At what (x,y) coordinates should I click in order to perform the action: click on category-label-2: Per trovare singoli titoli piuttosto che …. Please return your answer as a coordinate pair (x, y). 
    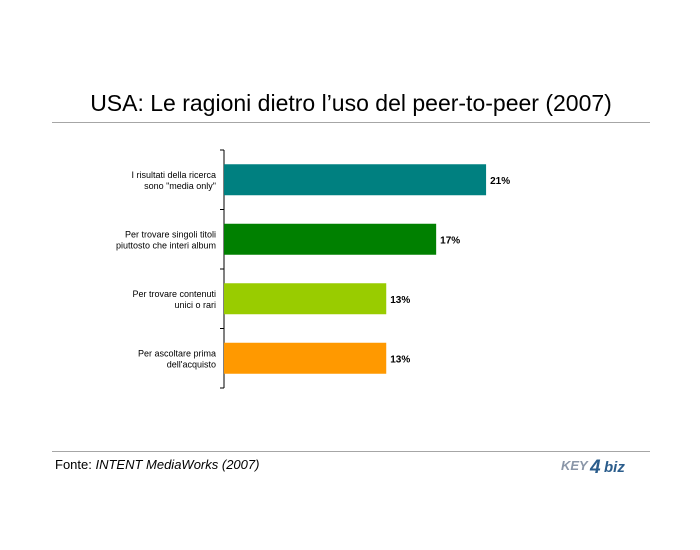
    Looking at the image, I should click on (166, 239).